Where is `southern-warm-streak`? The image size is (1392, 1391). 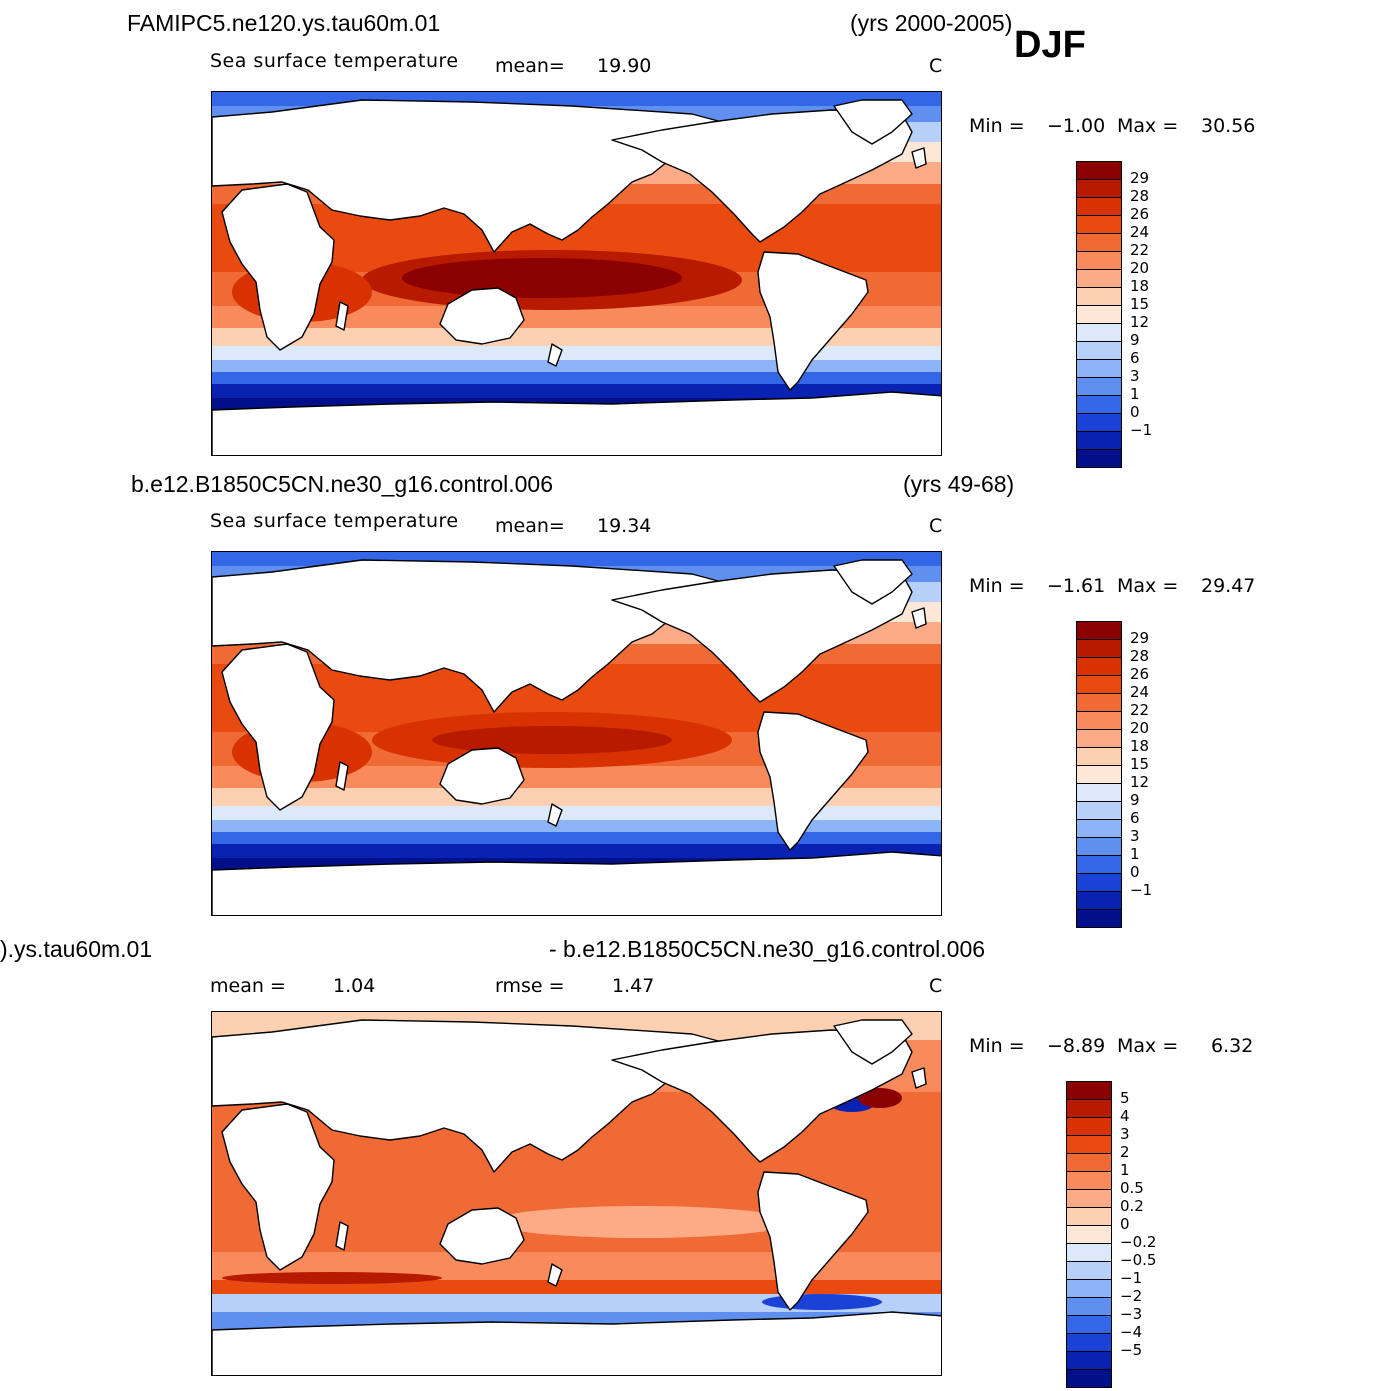 southern-warm-streak is located at coordinates (332, 1278).